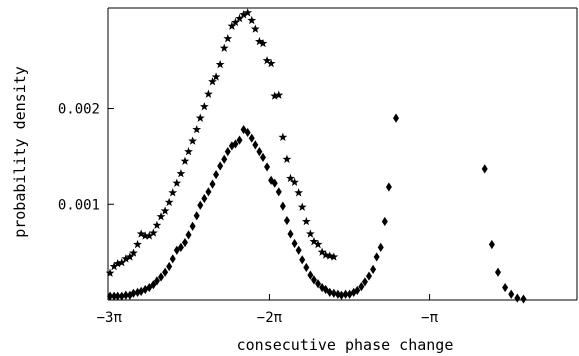 The width and height of the screenshot is (579, 356). What do you see at coordinates (110, 318) in the screenshot?
I see `x-tick-label: −3π` at bounding box center [110, 318].